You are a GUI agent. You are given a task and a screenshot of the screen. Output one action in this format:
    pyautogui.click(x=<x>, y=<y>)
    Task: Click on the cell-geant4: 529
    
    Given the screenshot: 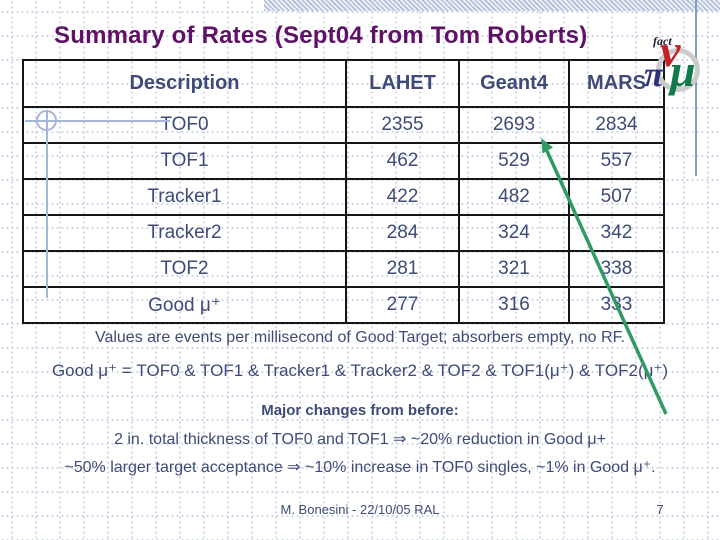 What is the action you would take?
    pyautogui.click(x=514, y=161)
    